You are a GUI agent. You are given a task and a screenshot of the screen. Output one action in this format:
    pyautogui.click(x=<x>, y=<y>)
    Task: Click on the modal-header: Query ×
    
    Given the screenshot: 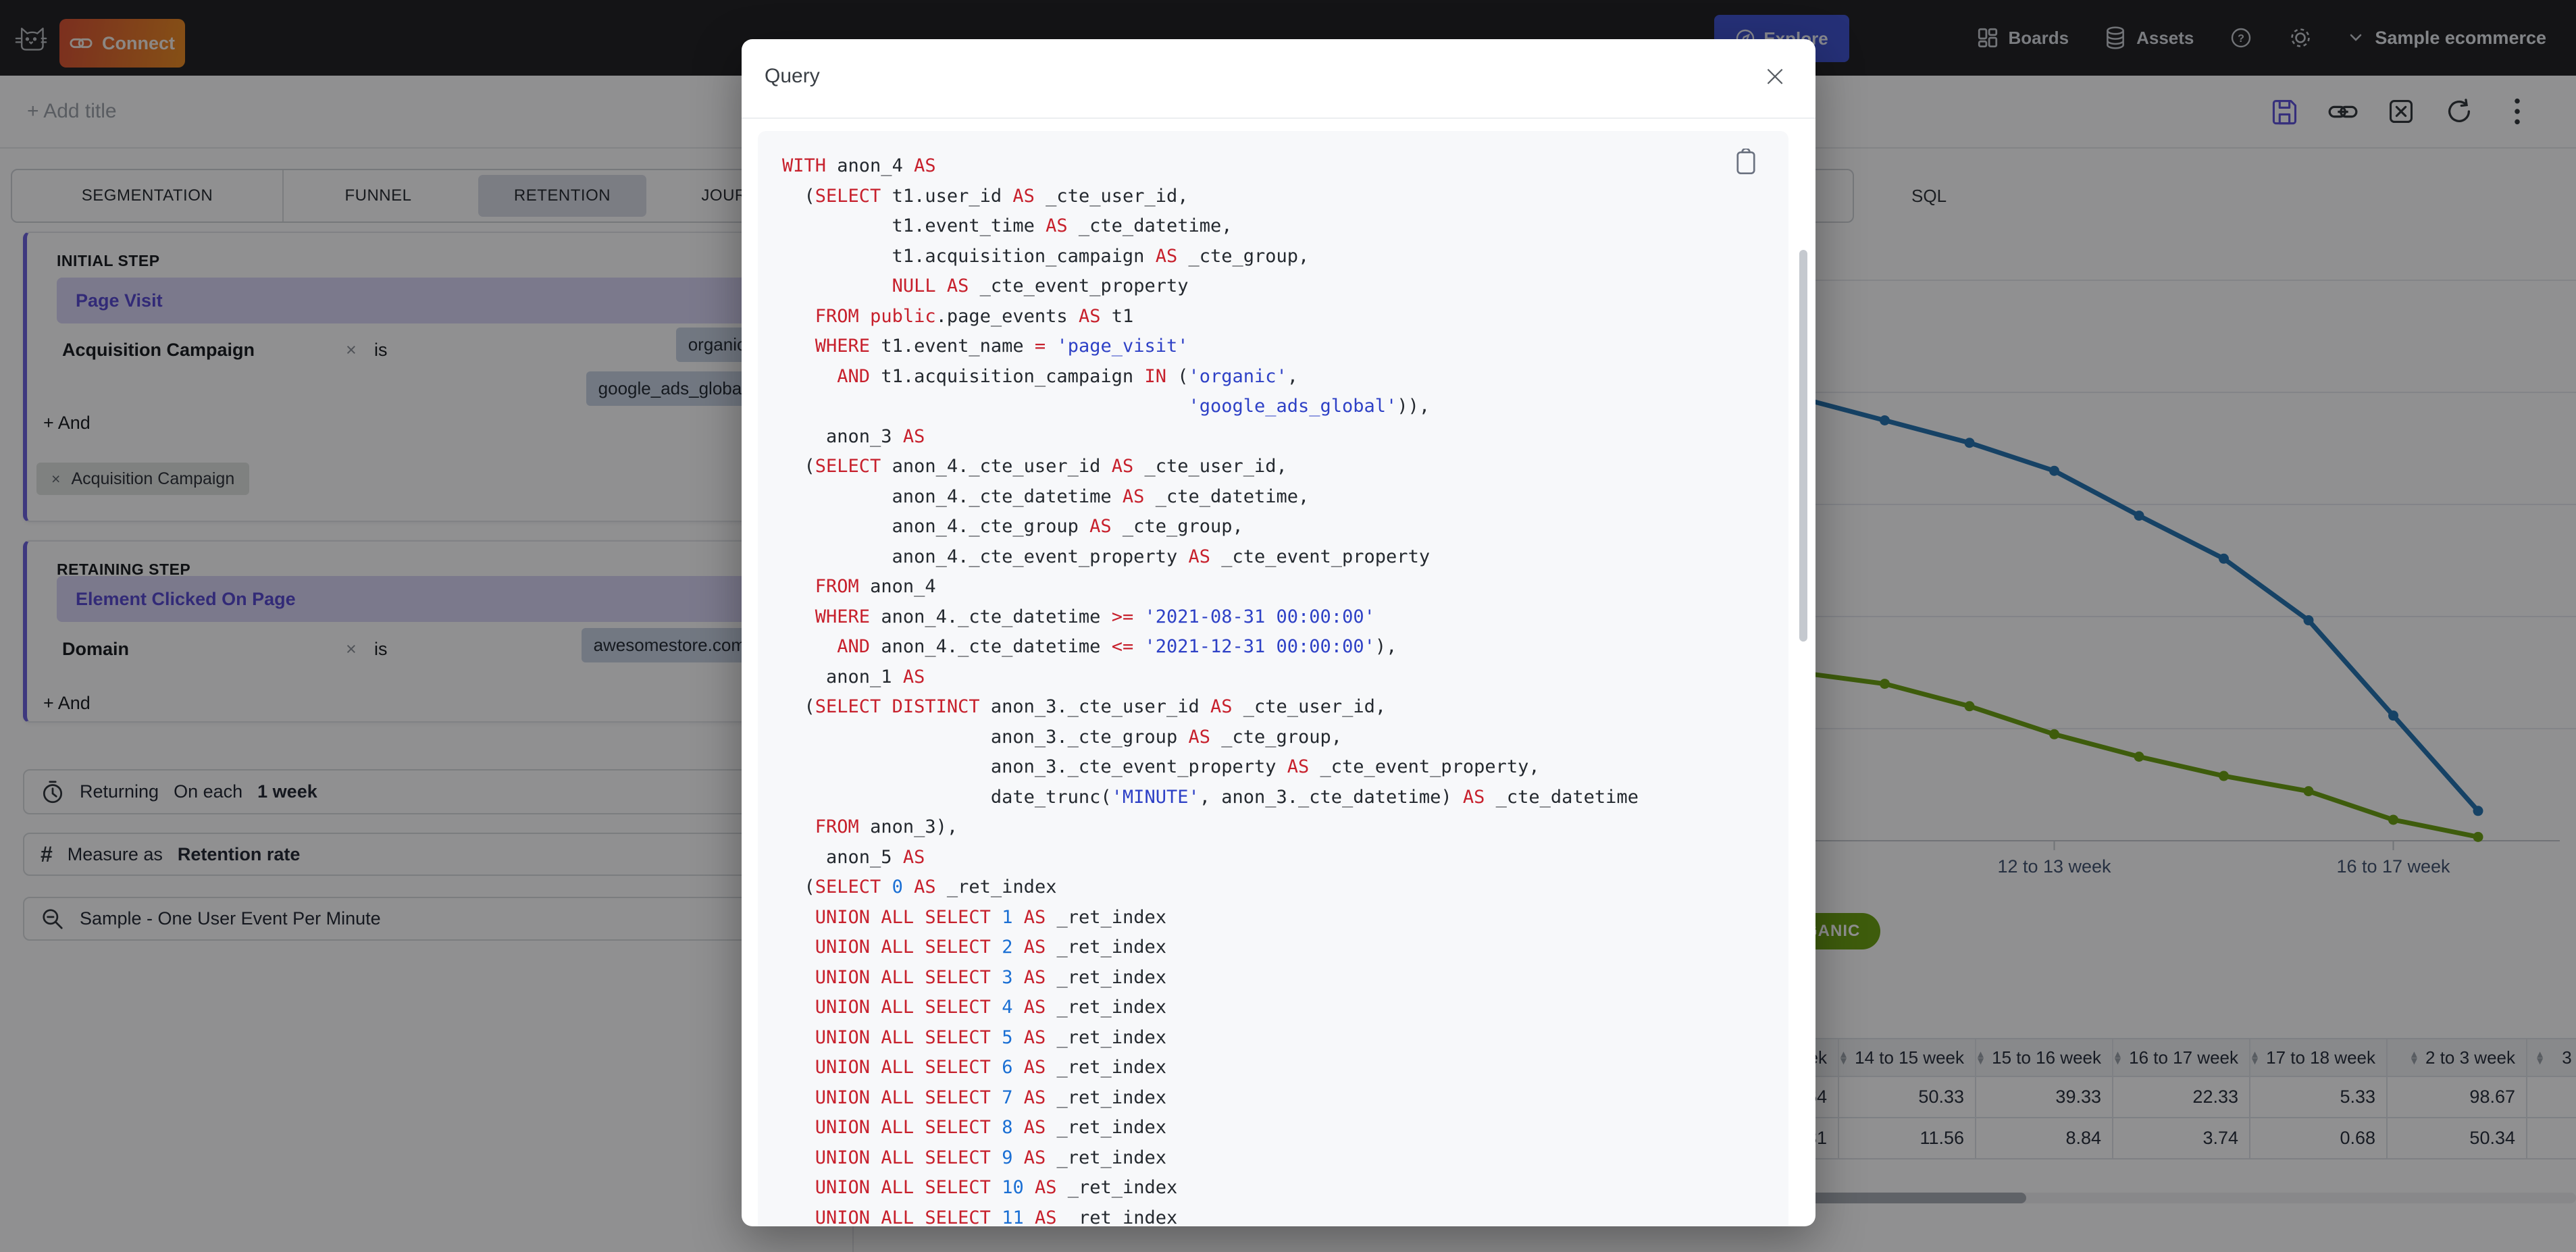 What is the action you would take?
    pyautogui.click(x=1278, y=79)
    